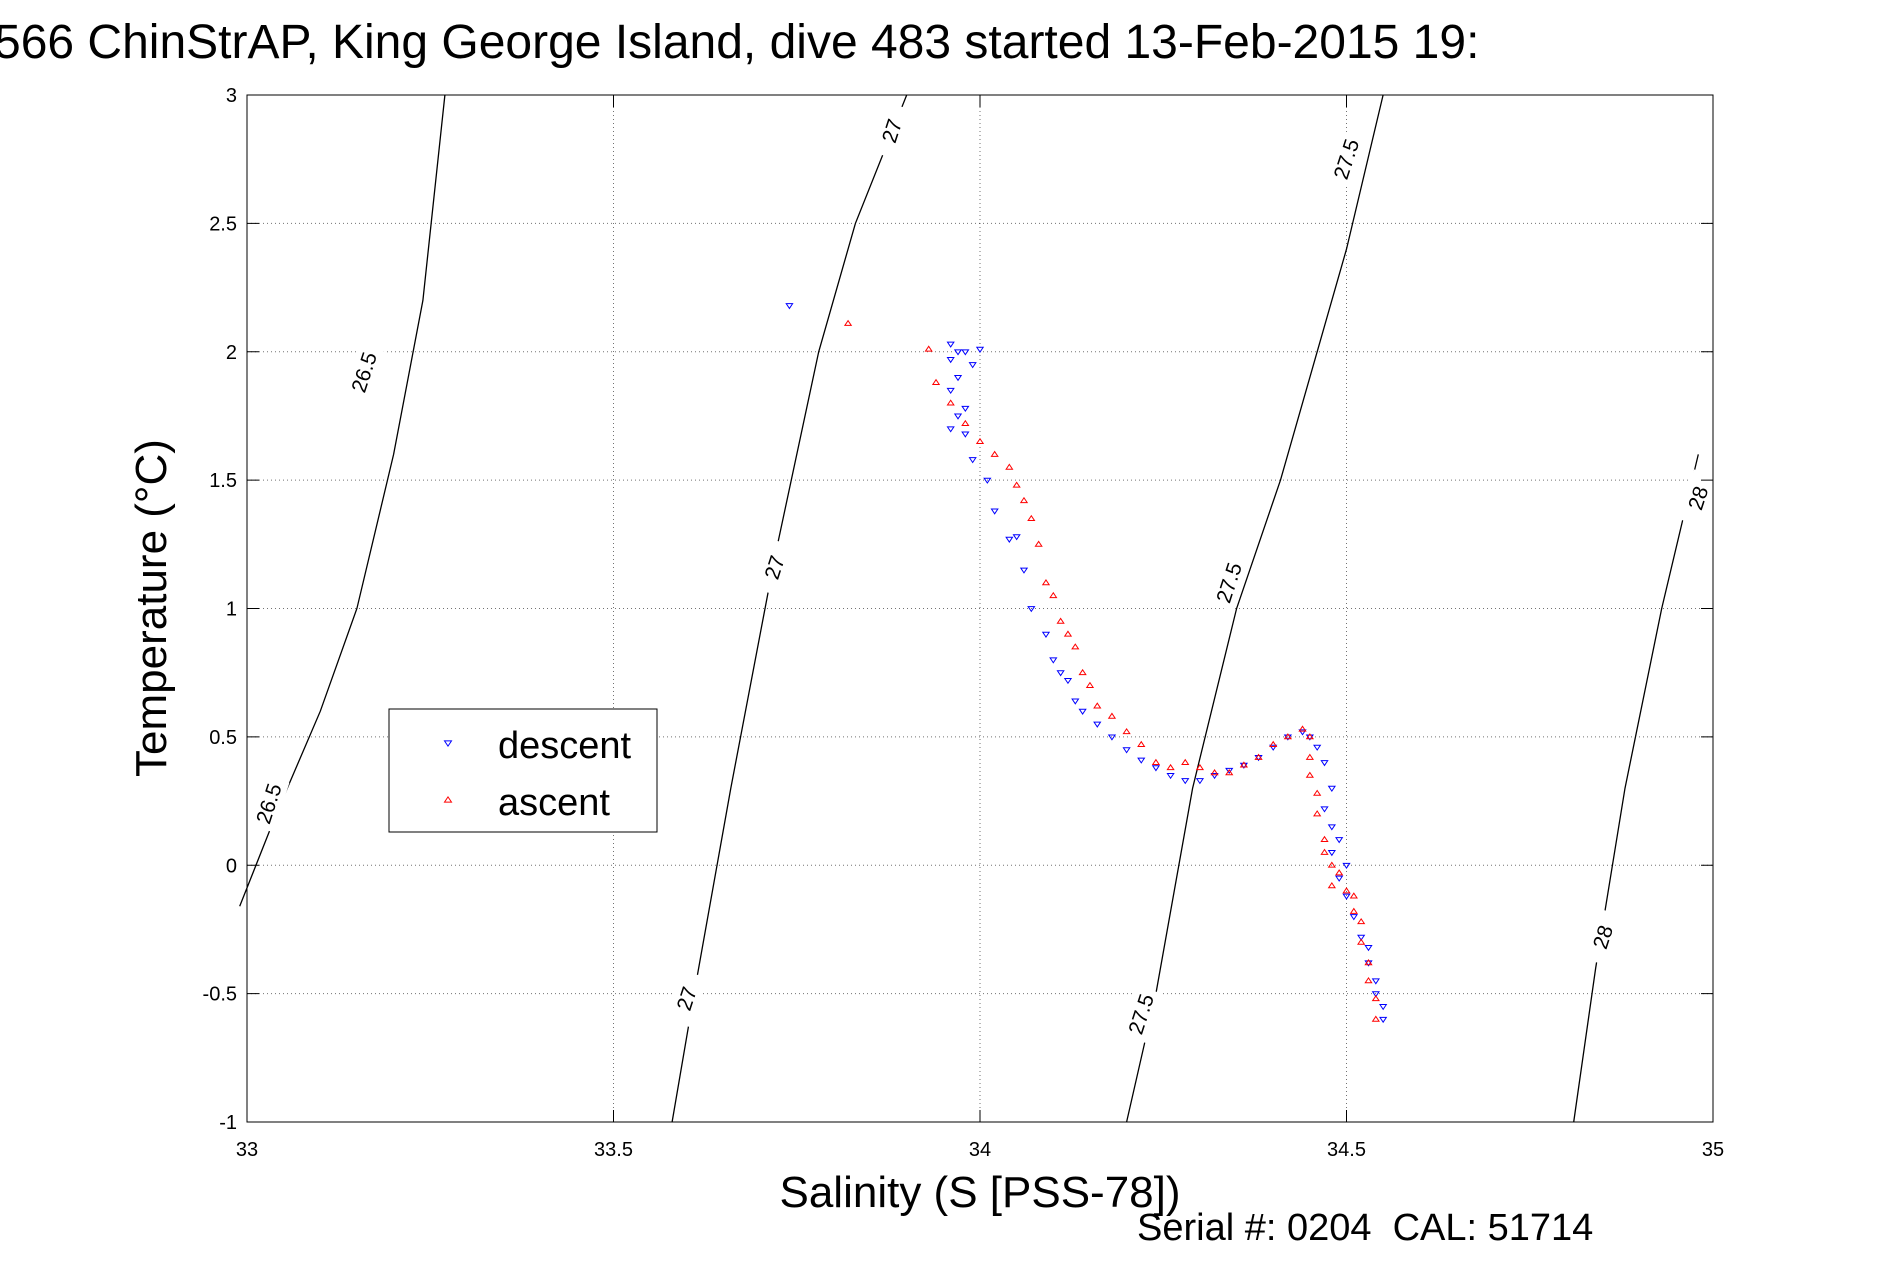 The height and width of the screenshot is (1267, 1891). What do you see at coordinates (228, 1123) in the screenshot?
I see `y-tick-label: -1` at bounding box center [228, 1123].